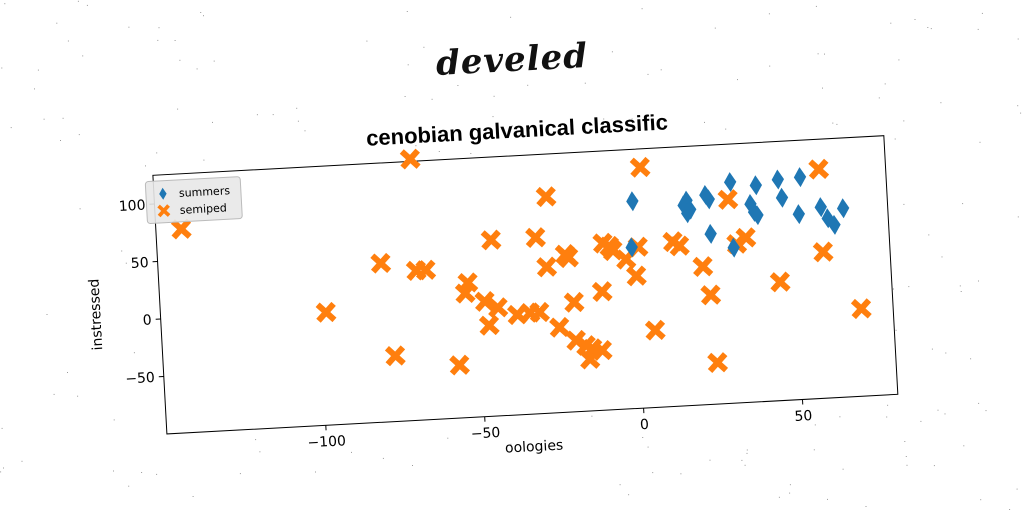 This screenshot has height=512, width=1024. I want to click on x-axis-label: oologies, so click(534, 447).